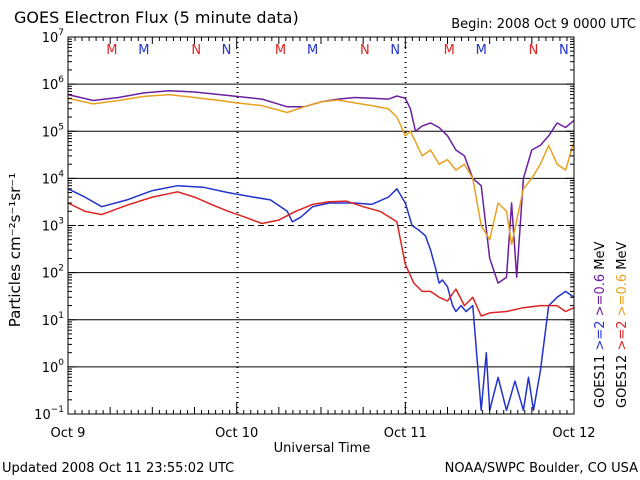 This screenshot has width=640, height=480. Describe the element at coordinates (573, 433) in the screenshot. I see `x-tick-label: Oct 12` at that location.